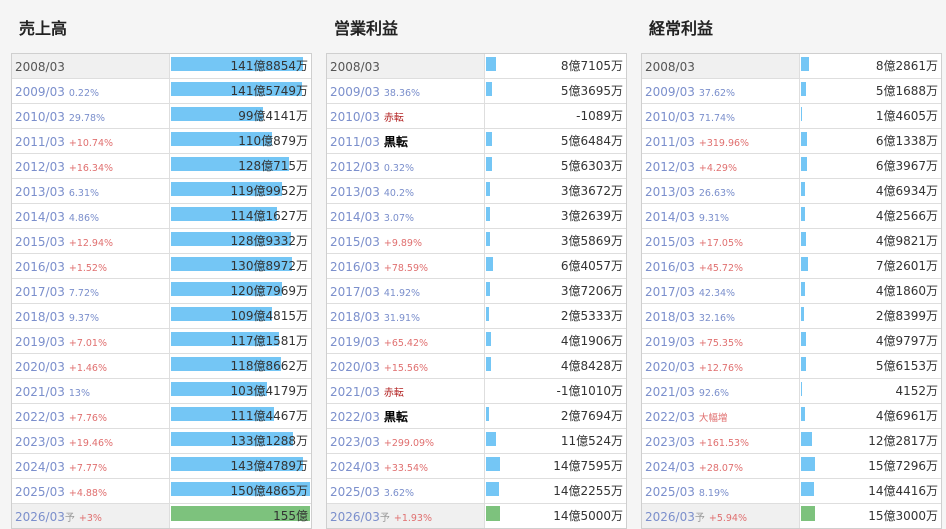  What do you see at coordinates (241, 91) in the screenshot?
I see `bar-cell: 141億5749万` at bounding box center [241, 91].